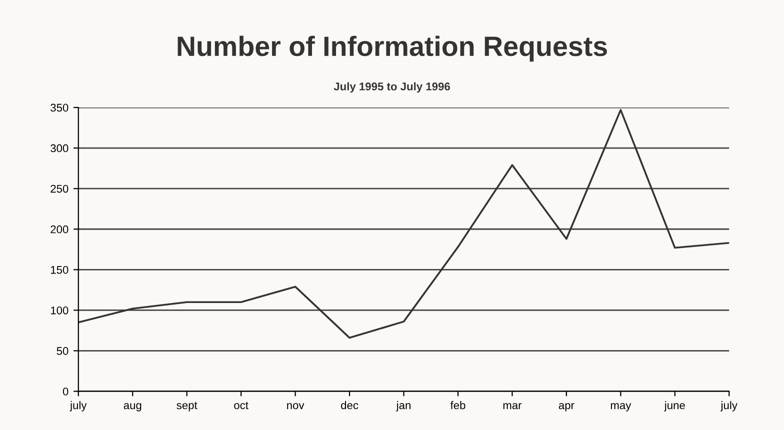  Describe the element at coordinates (566, 407) in the screenshot. I see `x-tick-label: apr` at that location.